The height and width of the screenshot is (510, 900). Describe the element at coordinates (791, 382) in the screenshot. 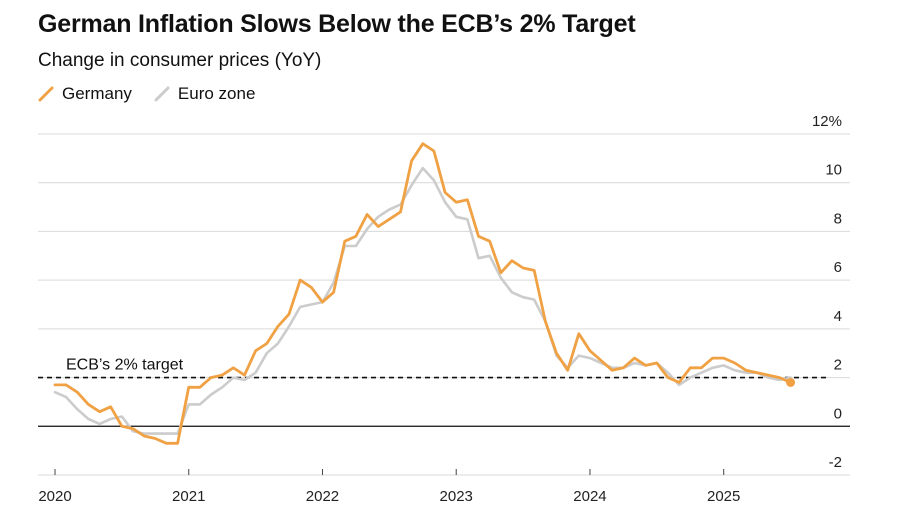

I see `germany-end-marker` at that location.